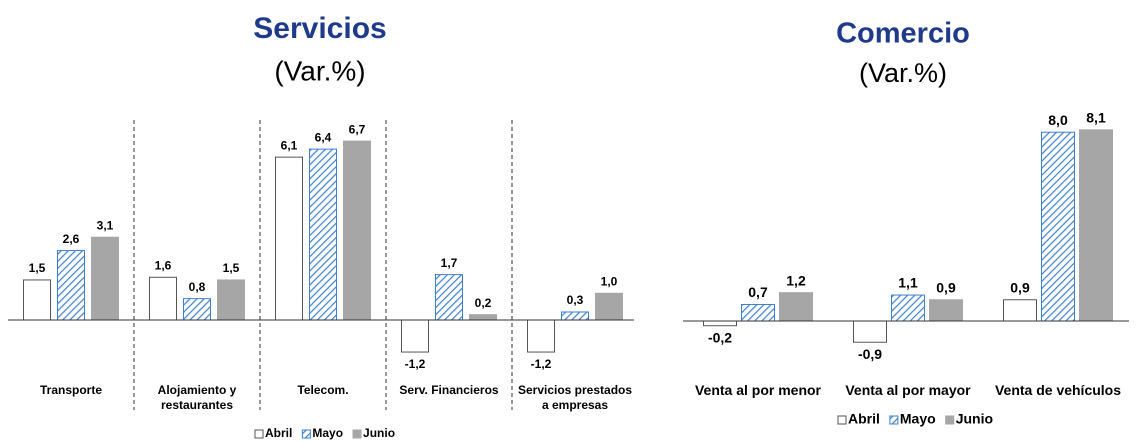 This screenshot has height=441, width=1138. What do you see at coordinates (323, 137) in the screenshot?
I see `value-label: 6,4` at bounding box center [323, 137].